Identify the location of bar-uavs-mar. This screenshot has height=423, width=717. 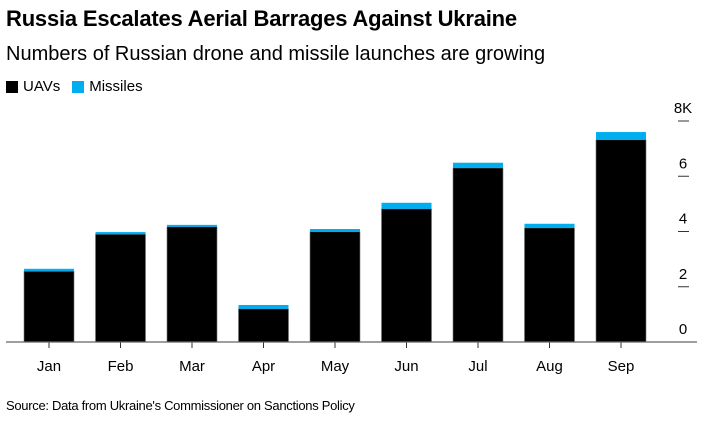
(192, 284).